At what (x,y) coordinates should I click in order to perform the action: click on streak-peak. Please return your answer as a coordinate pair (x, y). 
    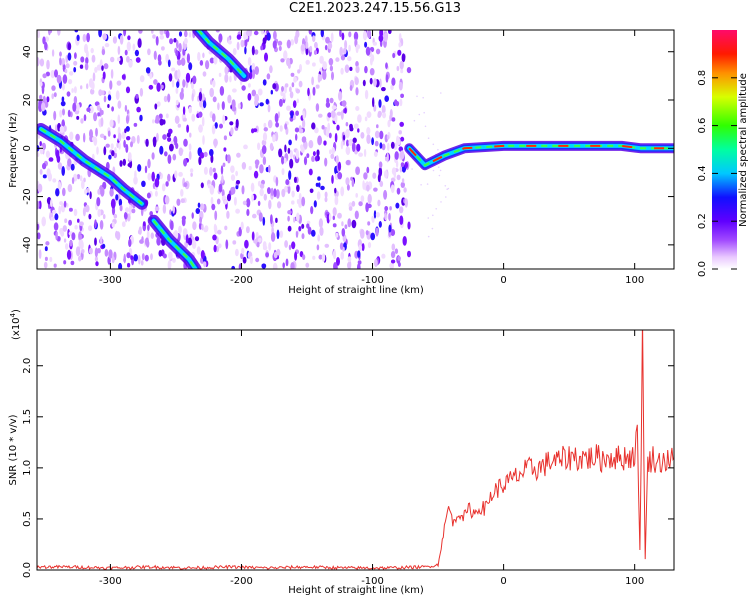
    Looking at the image, I should click on (174, 244).